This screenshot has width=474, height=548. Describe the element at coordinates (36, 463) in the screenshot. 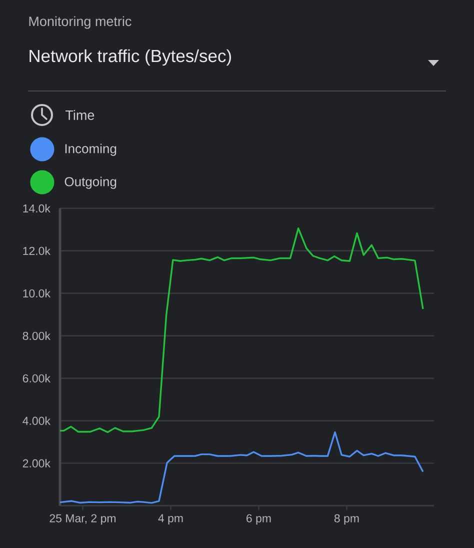

I see `y-tick-label: 2.00k` at that location.